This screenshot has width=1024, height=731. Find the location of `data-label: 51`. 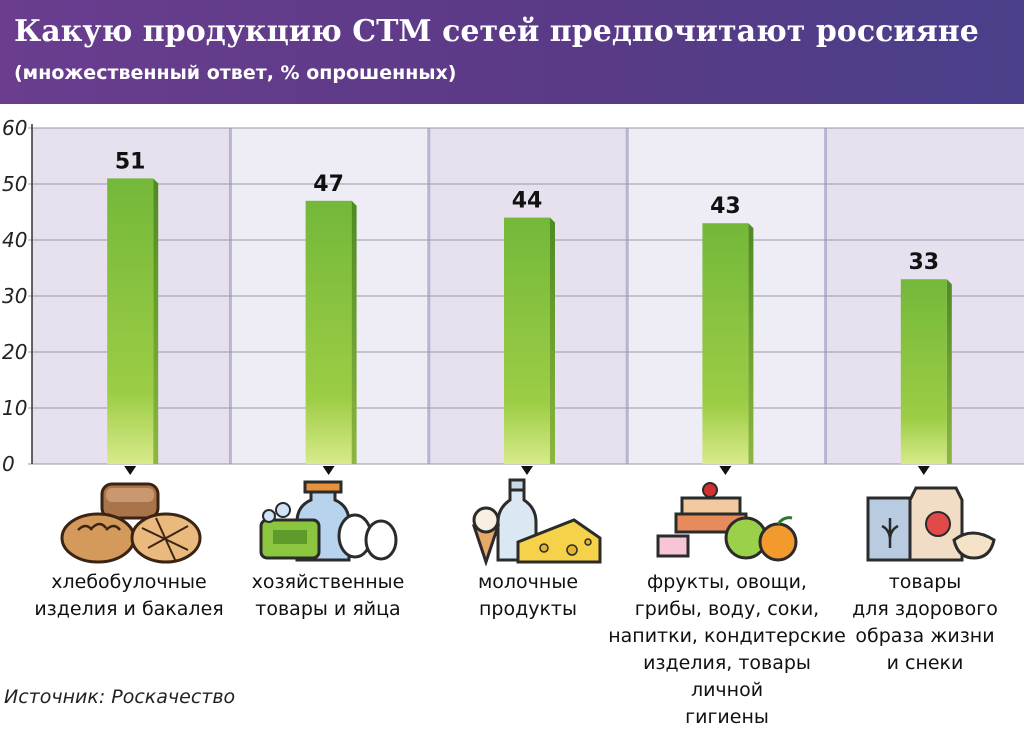

data-label: 51 is located at coordinates (130, 161).